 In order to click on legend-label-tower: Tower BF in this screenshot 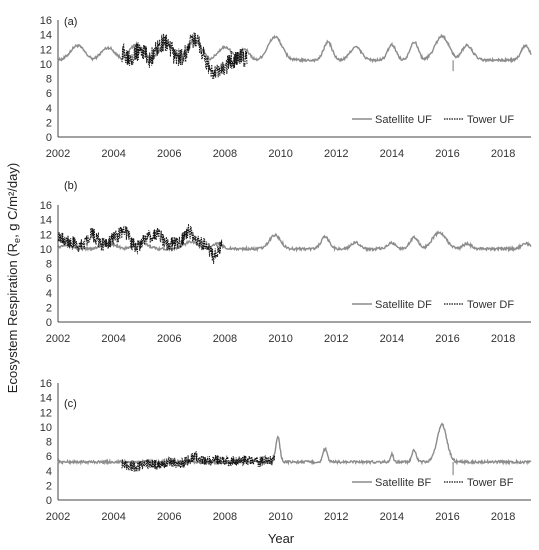, I will do `click(490, 483)`.